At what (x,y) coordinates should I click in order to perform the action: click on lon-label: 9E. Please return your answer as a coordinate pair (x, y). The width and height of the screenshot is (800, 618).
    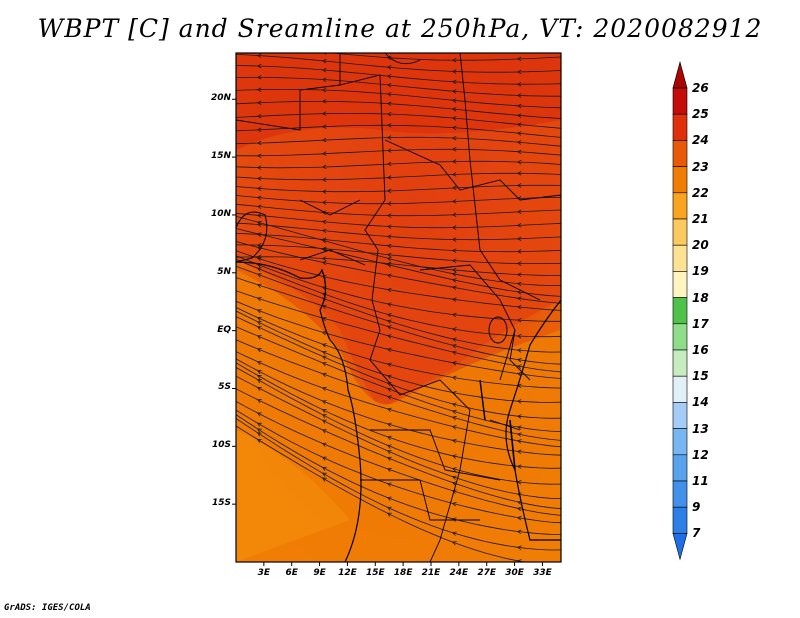
    Looking at the image, I should click on (319, 573).